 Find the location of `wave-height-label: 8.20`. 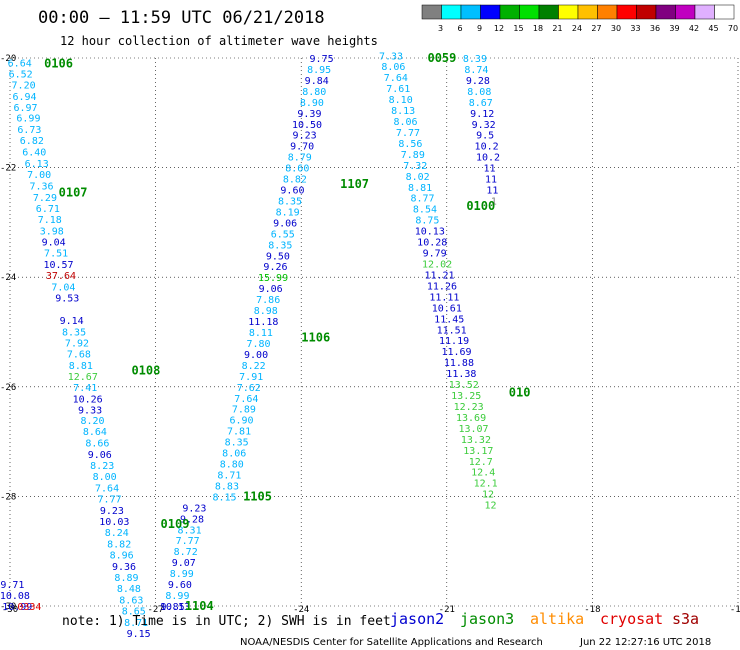

wave-height-label: 8.20 is located at coordinates (92, 421).